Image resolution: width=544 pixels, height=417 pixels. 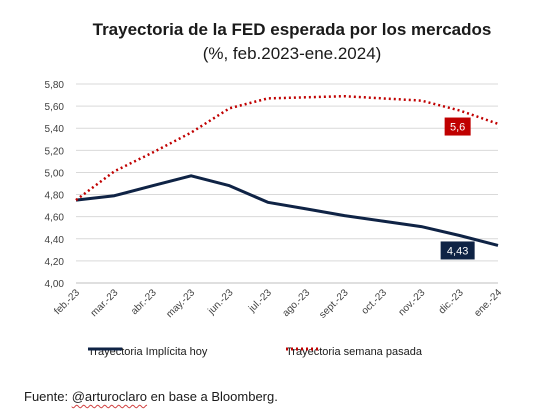 What do you see at coordinates (451, 301) in the screenshot?
I see `x-tick-label: dic.-23` at bounding box center [451, 301].